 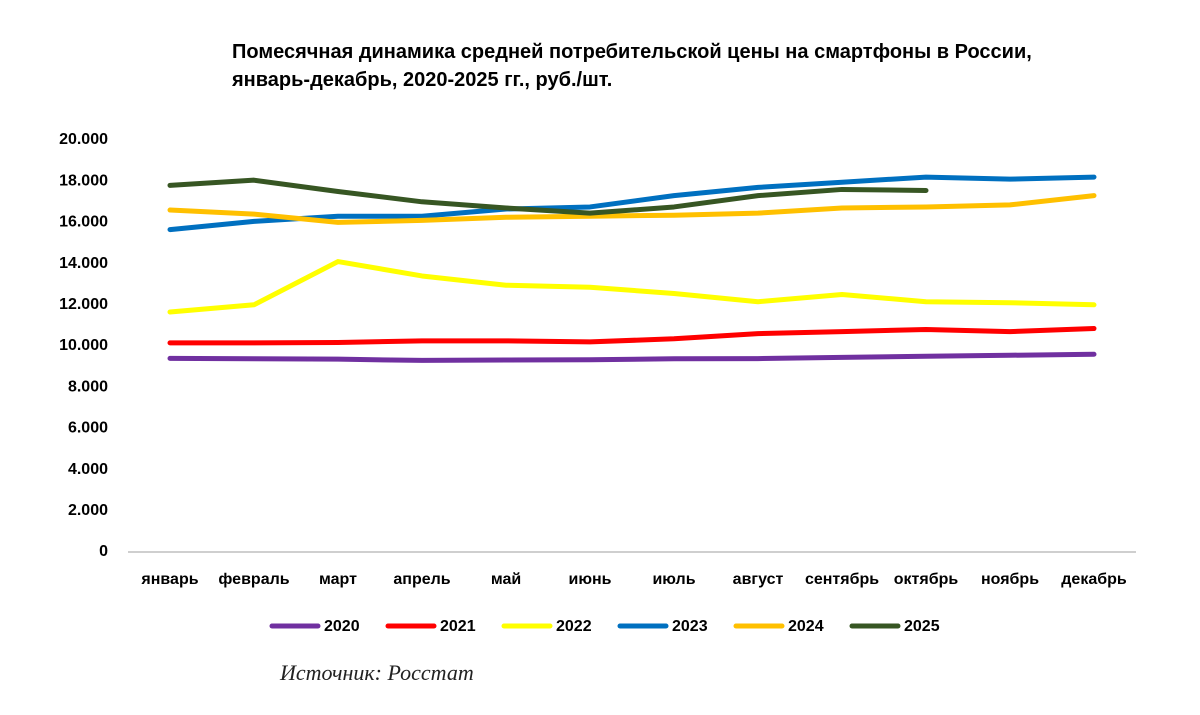 I want to click on y-tick-label: 4.000, so click(x=88, y=469).